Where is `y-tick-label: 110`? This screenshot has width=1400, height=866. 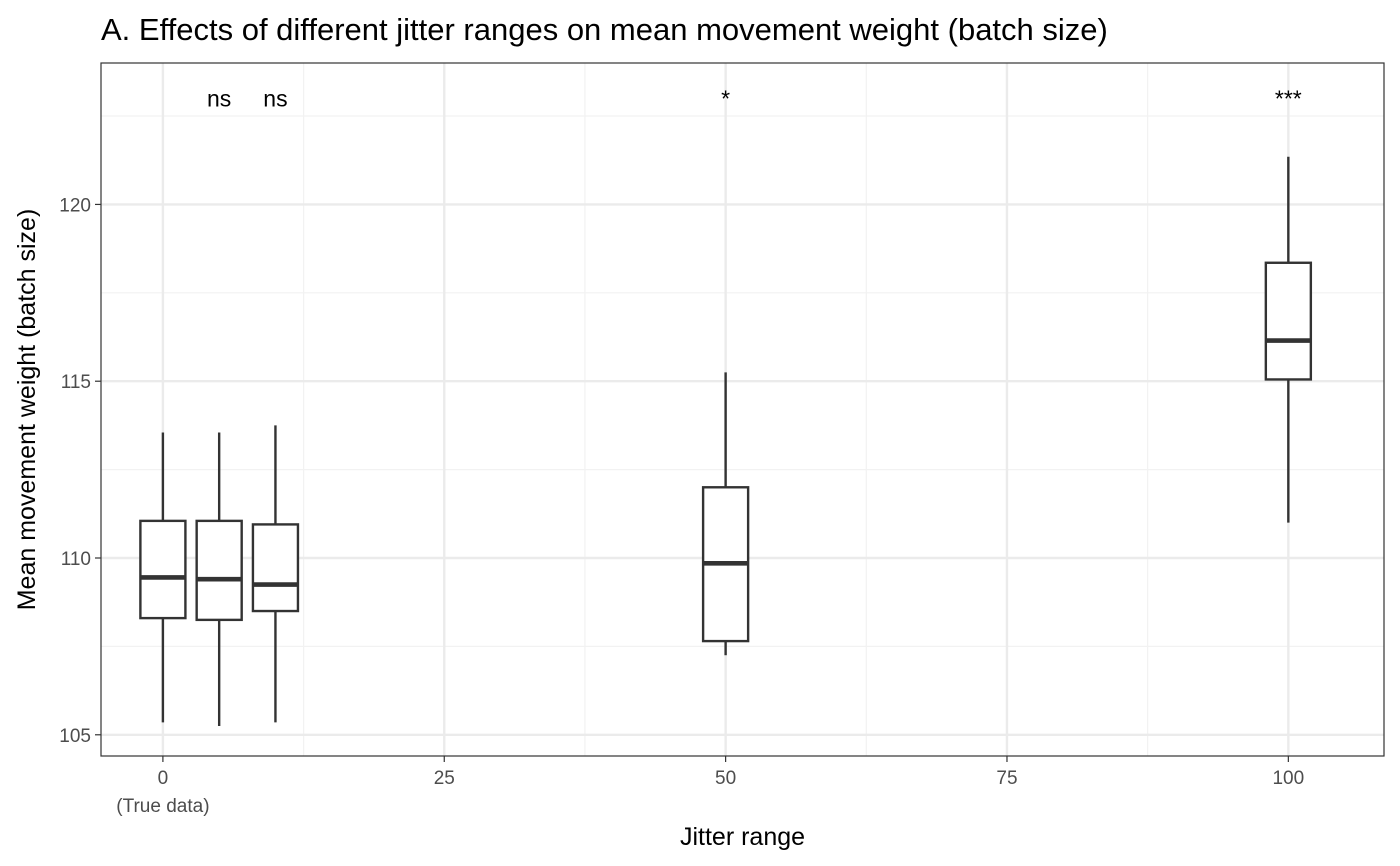
y-tick-label: 110 is located at coordinates (76, 559).